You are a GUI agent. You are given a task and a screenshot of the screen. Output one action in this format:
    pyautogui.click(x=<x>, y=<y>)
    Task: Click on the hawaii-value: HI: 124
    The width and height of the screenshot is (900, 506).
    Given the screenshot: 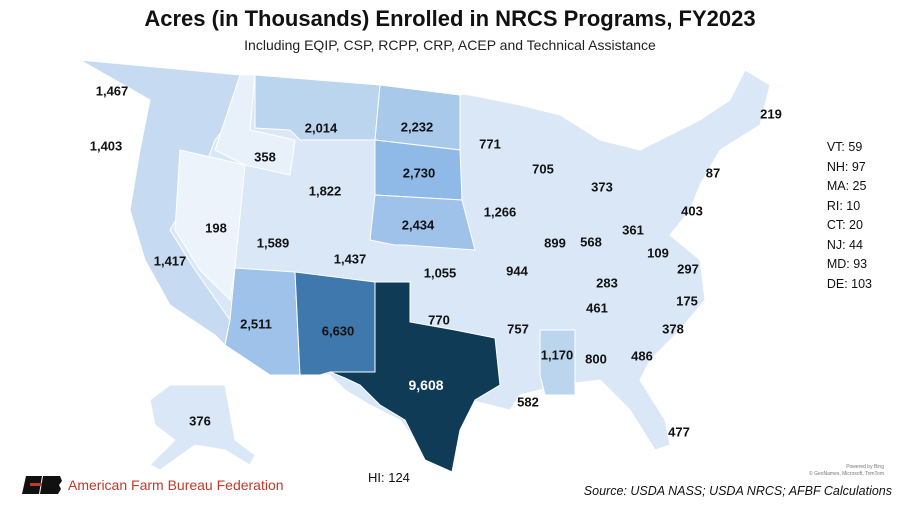 What is the action you would take?
    pyautogui.click(x=389, y=477)
    